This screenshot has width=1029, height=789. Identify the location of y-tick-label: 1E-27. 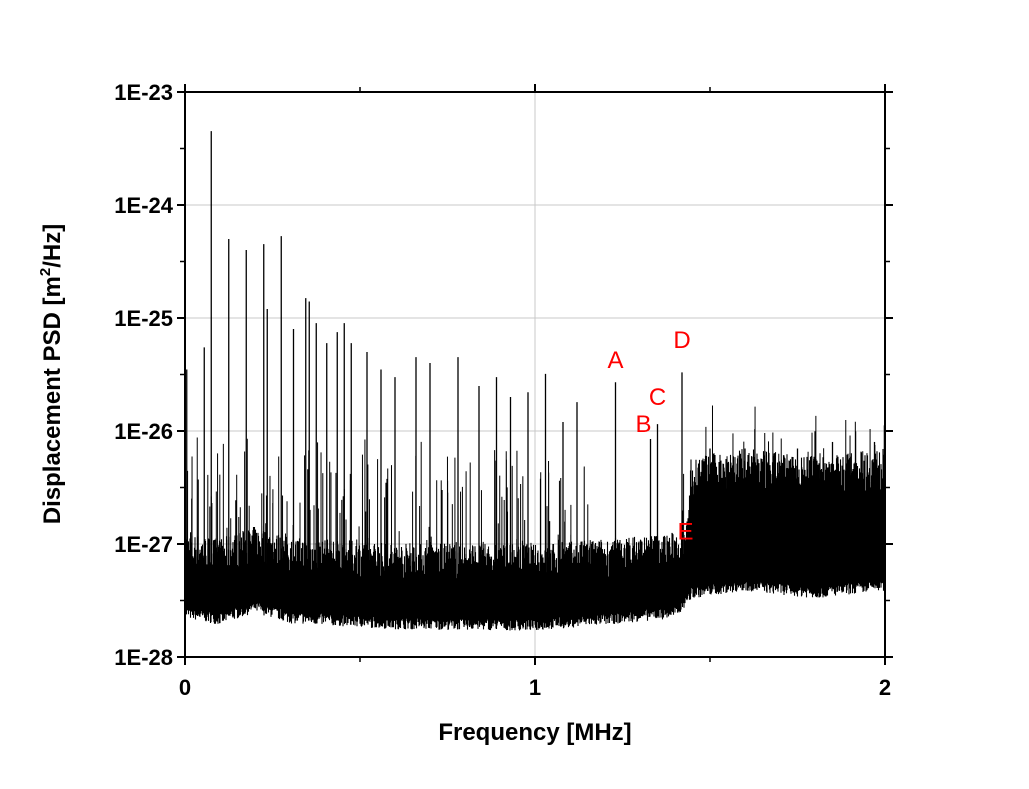
(143, 544).